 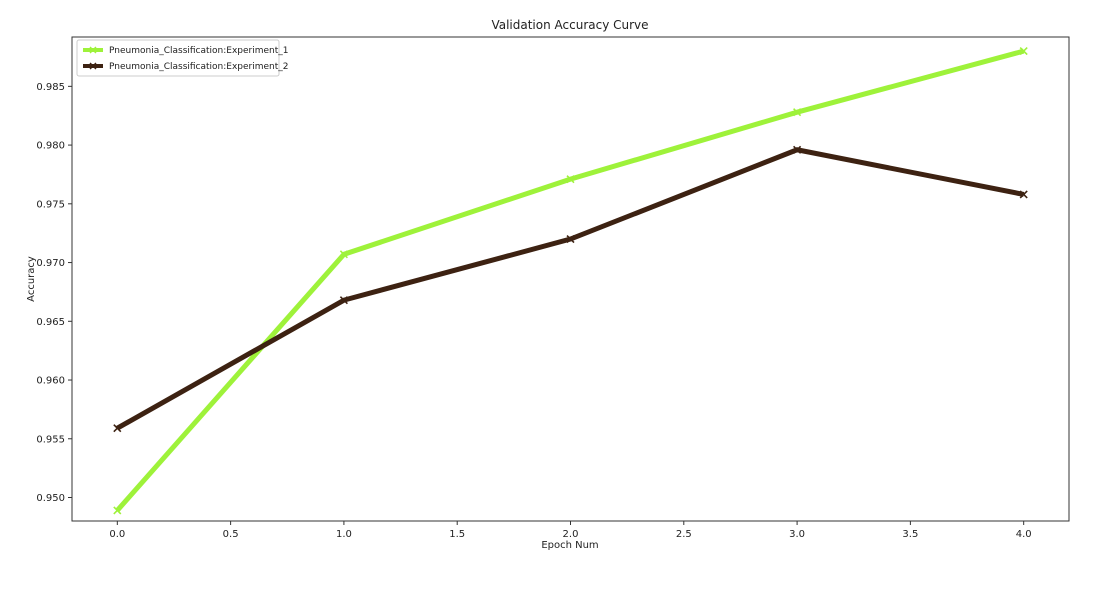 What do you see at coordinates (569, 25) in the screenshot?
I see `chart-title: Validation Accuracy Curve` at bounding box center [569, 25].